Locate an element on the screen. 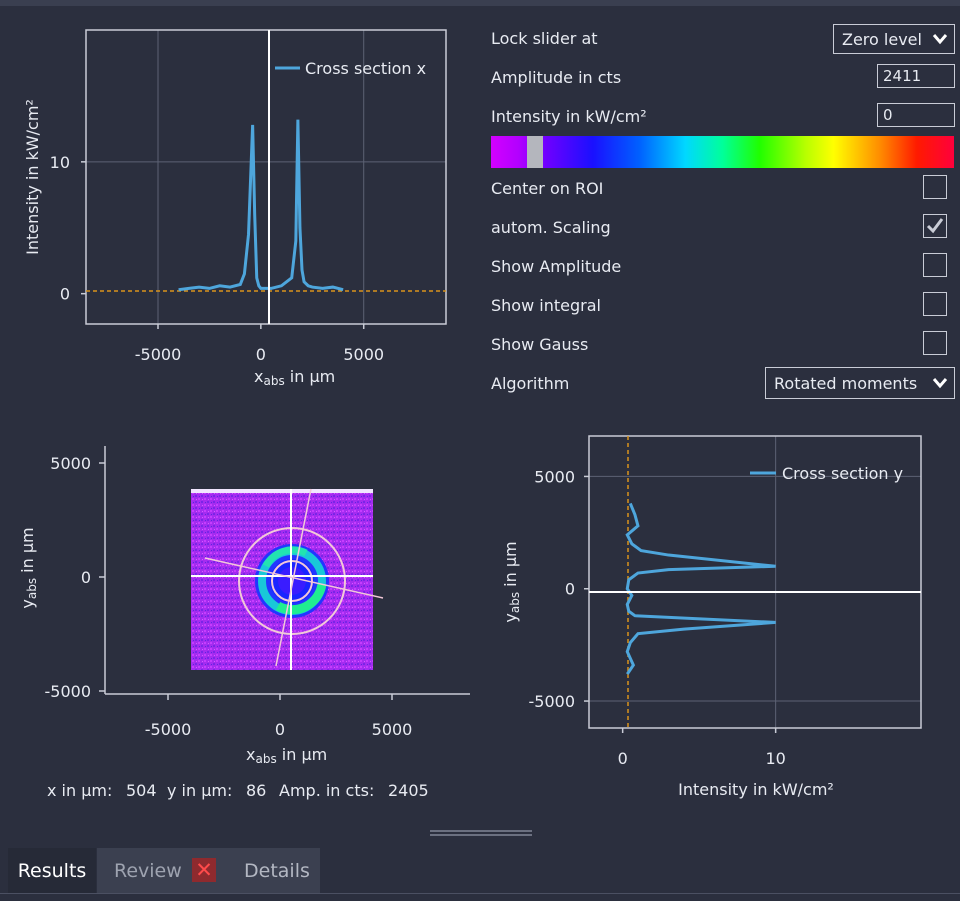 Image resolution: width=960 pixels, height=901 pixels. beam-image-ylabel: yabs in µm is located at coordinates (28, 567).